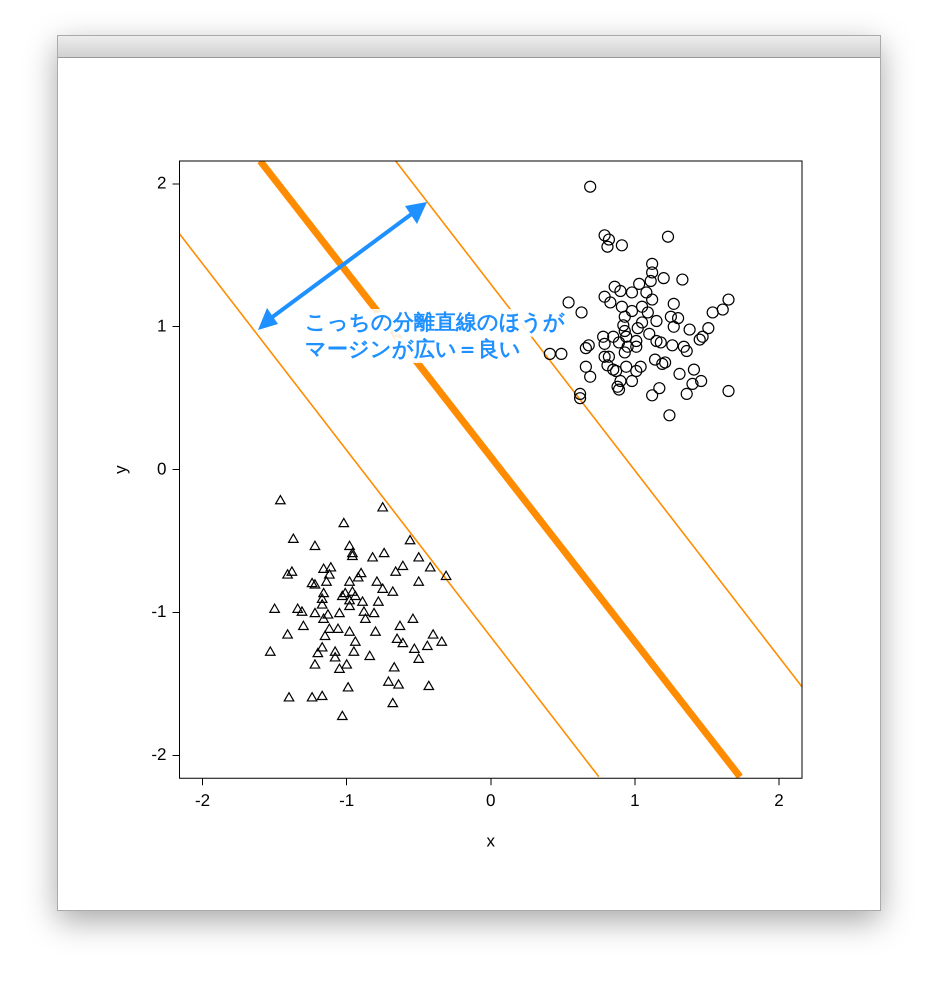 This screenshot has width=936, height=988. What do you see at coordinates (162, 326) in the screenshot?
I see `y-tick-label: 1` at bounding box center [162, 326].